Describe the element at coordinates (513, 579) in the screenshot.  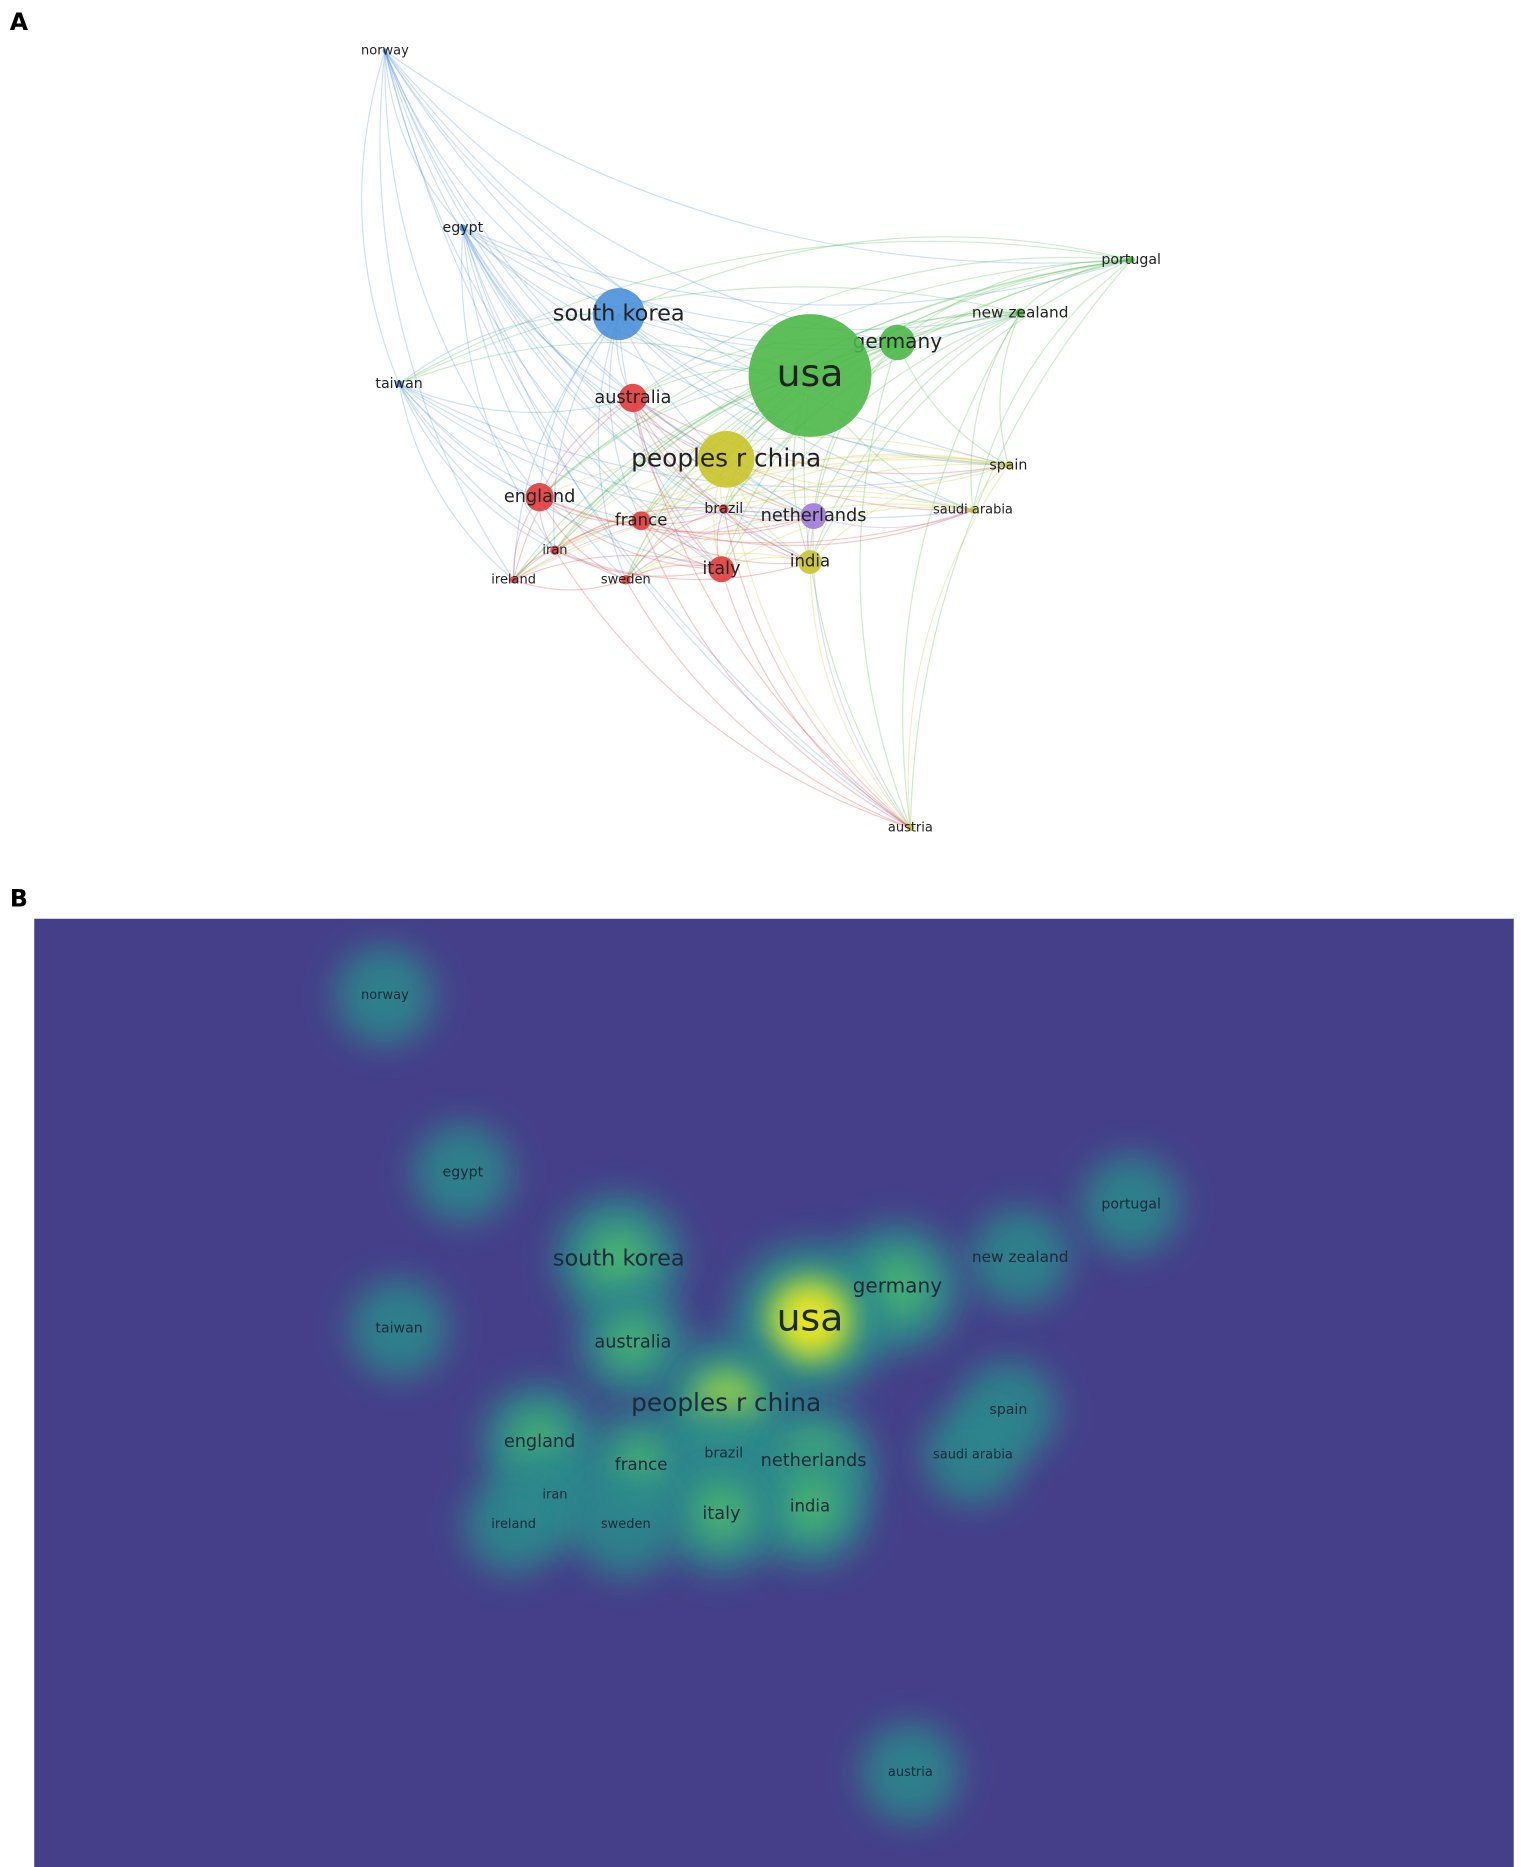
I see `node-label: ireland` at that location.